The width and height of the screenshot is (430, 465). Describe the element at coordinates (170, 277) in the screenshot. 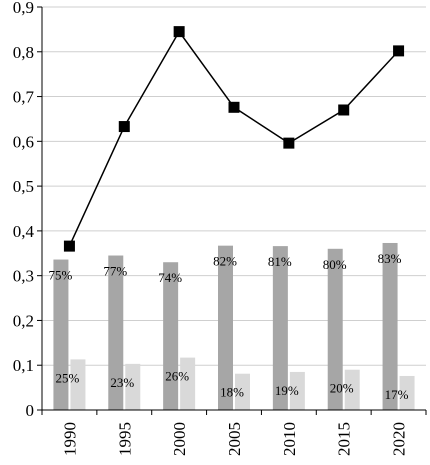

I see `data-label: 74%` at that location.